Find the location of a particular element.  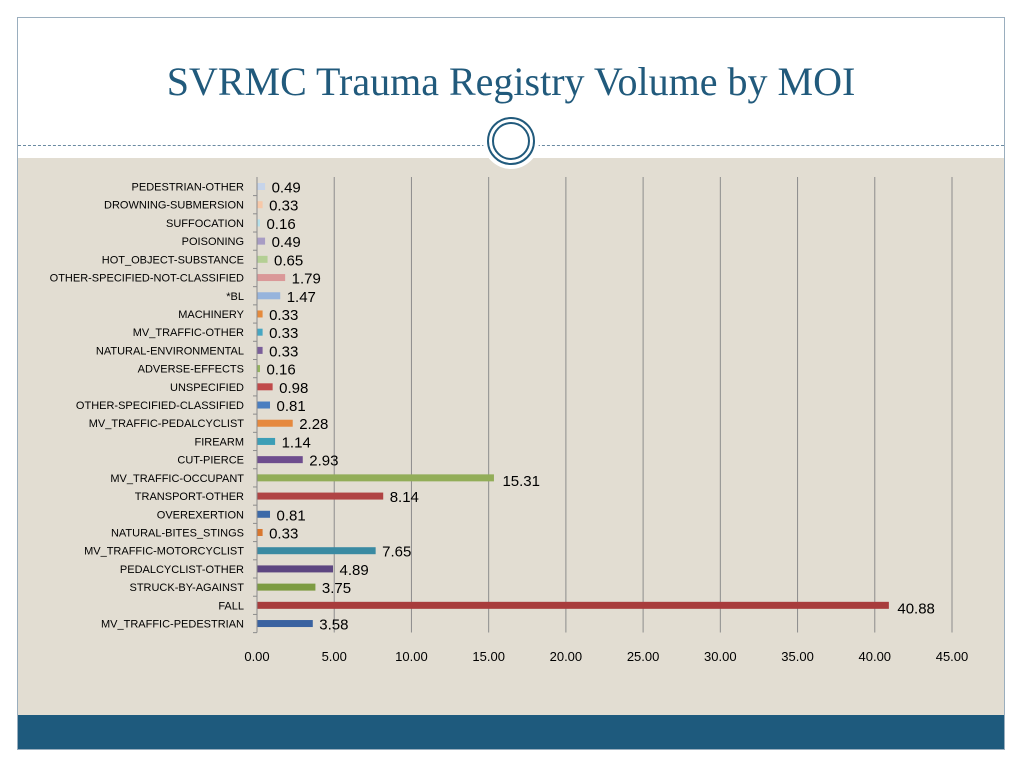

category-label: TRANSPORT-OTHER is located at coordinates (189, 497).